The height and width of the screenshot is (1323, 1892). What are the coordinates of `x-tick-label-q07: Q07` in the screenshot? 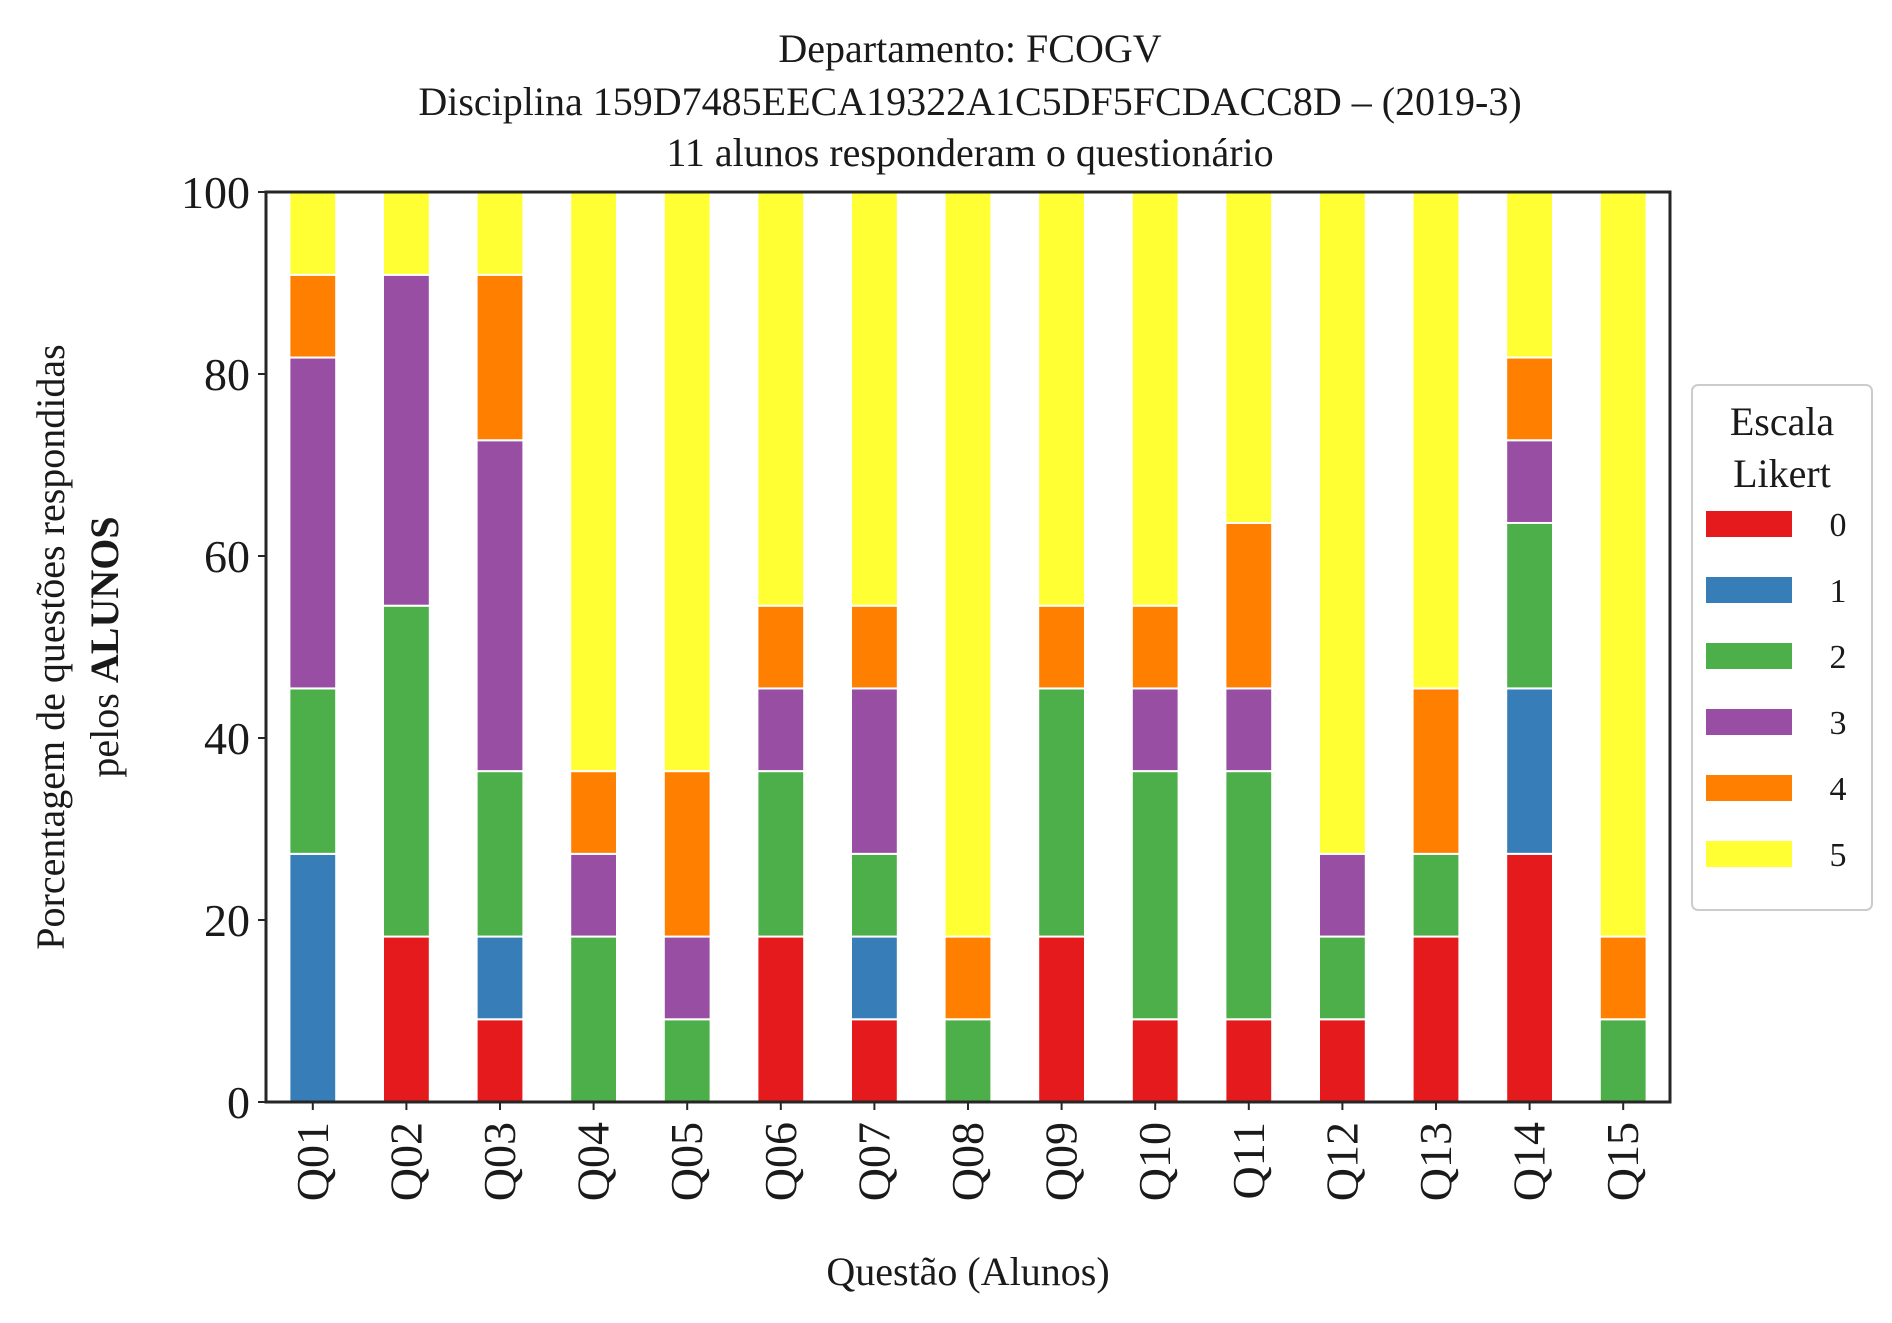 It's located at (873, 1161).